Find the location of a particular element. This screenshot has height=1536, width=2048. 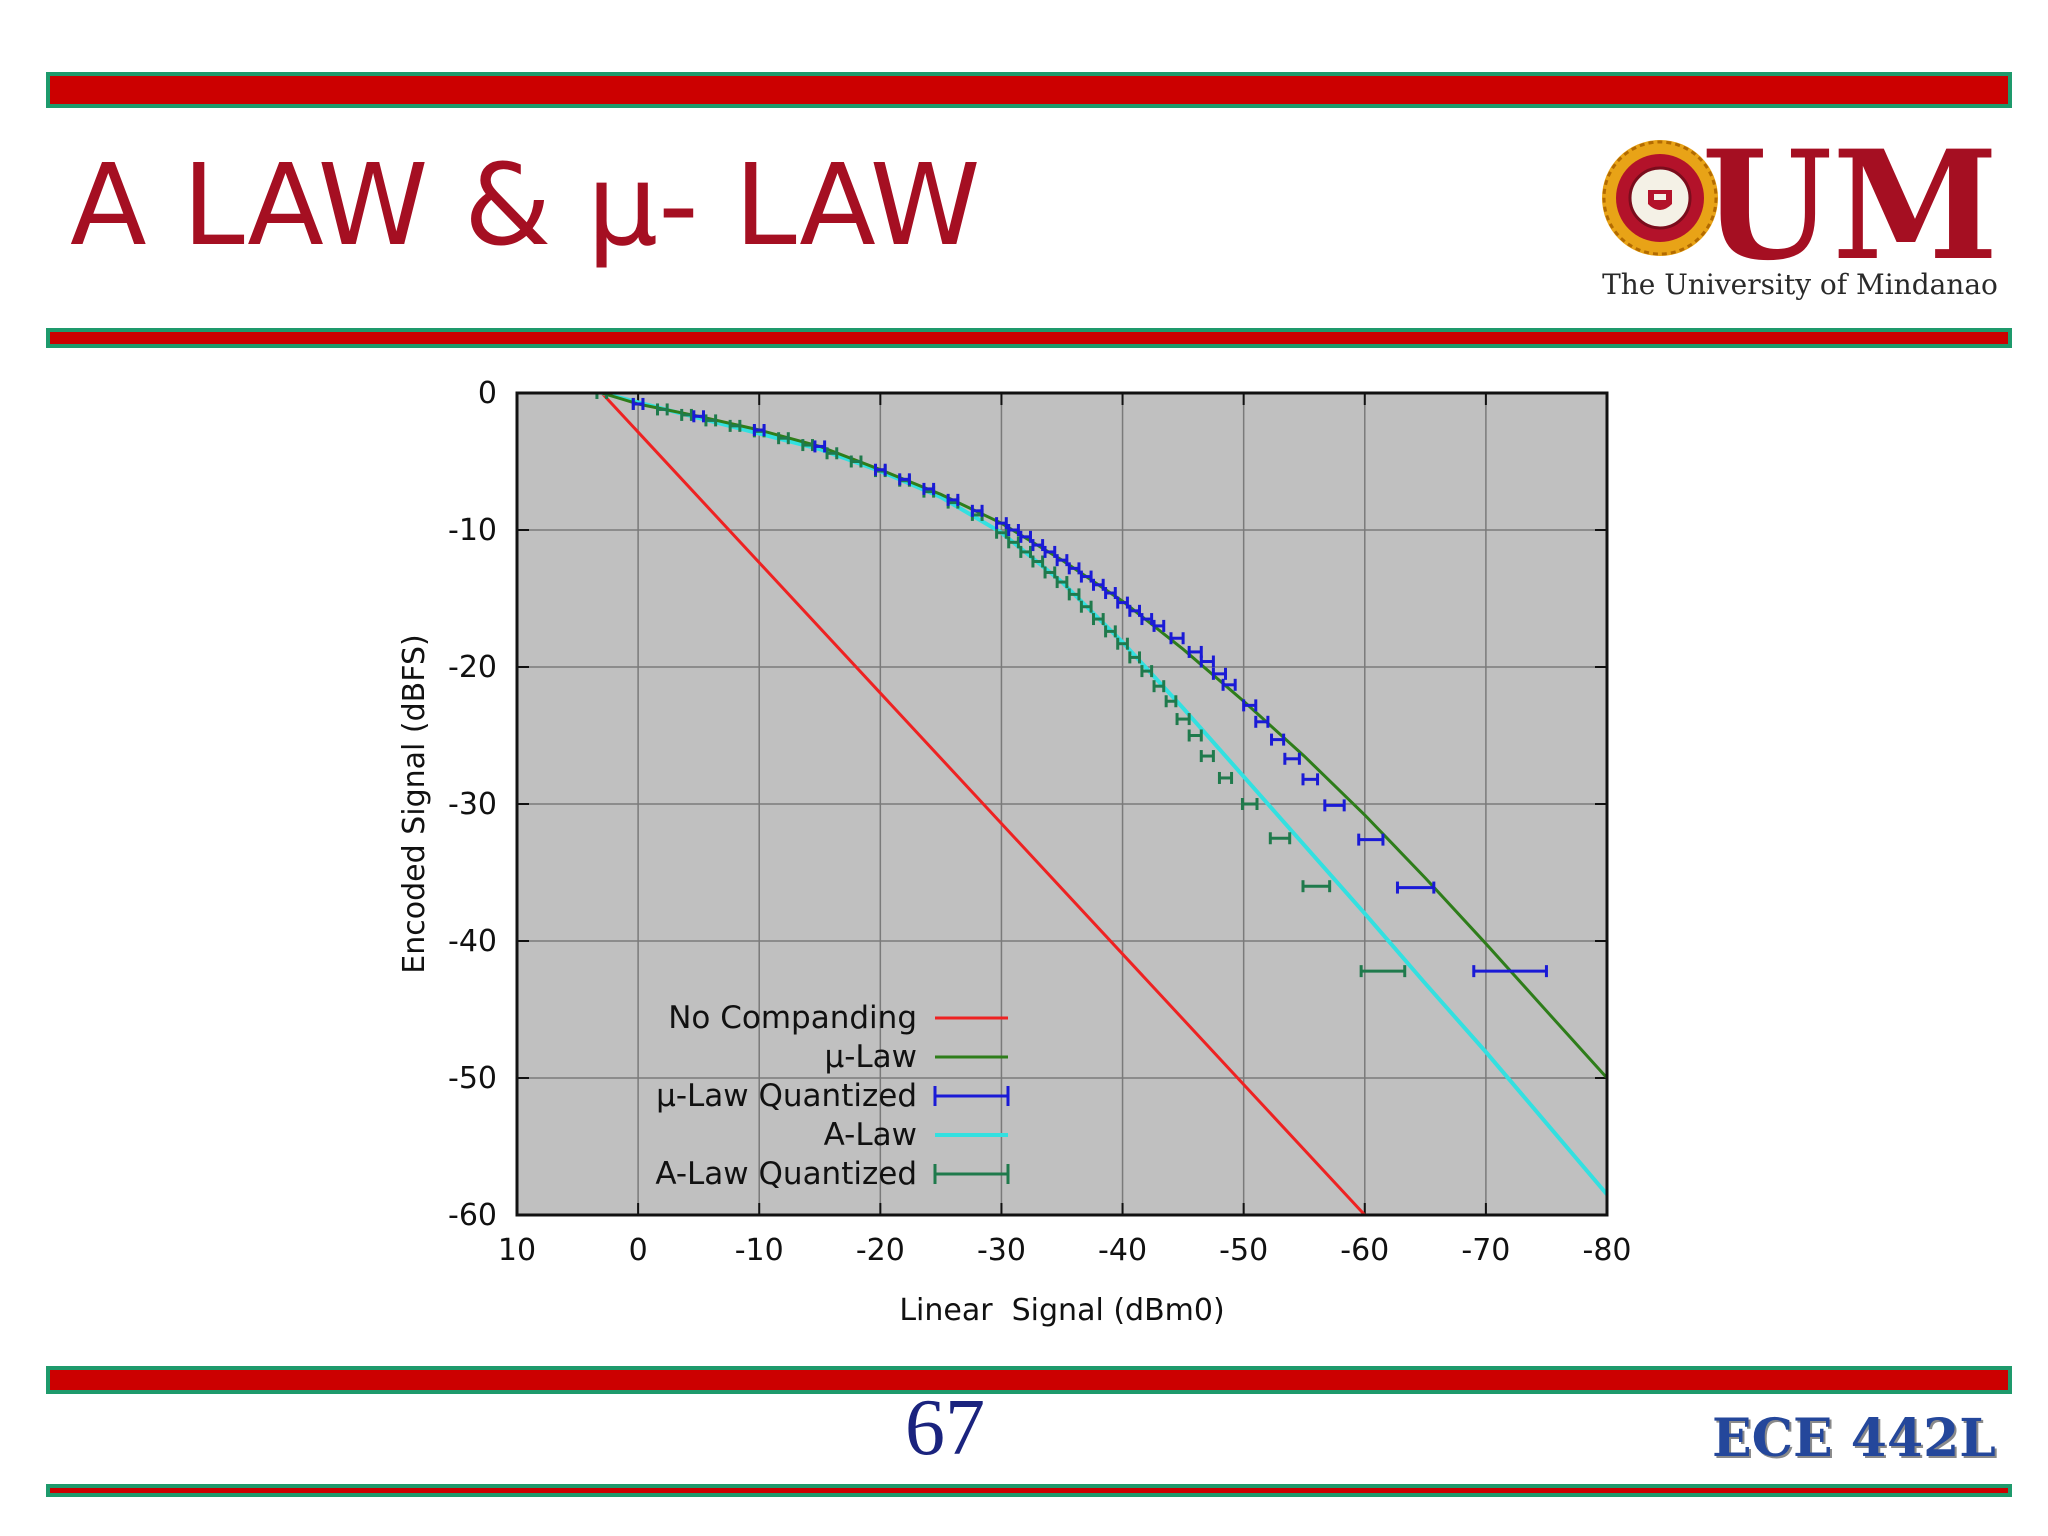

bottom-band is located at coordinates (1029, 1490).